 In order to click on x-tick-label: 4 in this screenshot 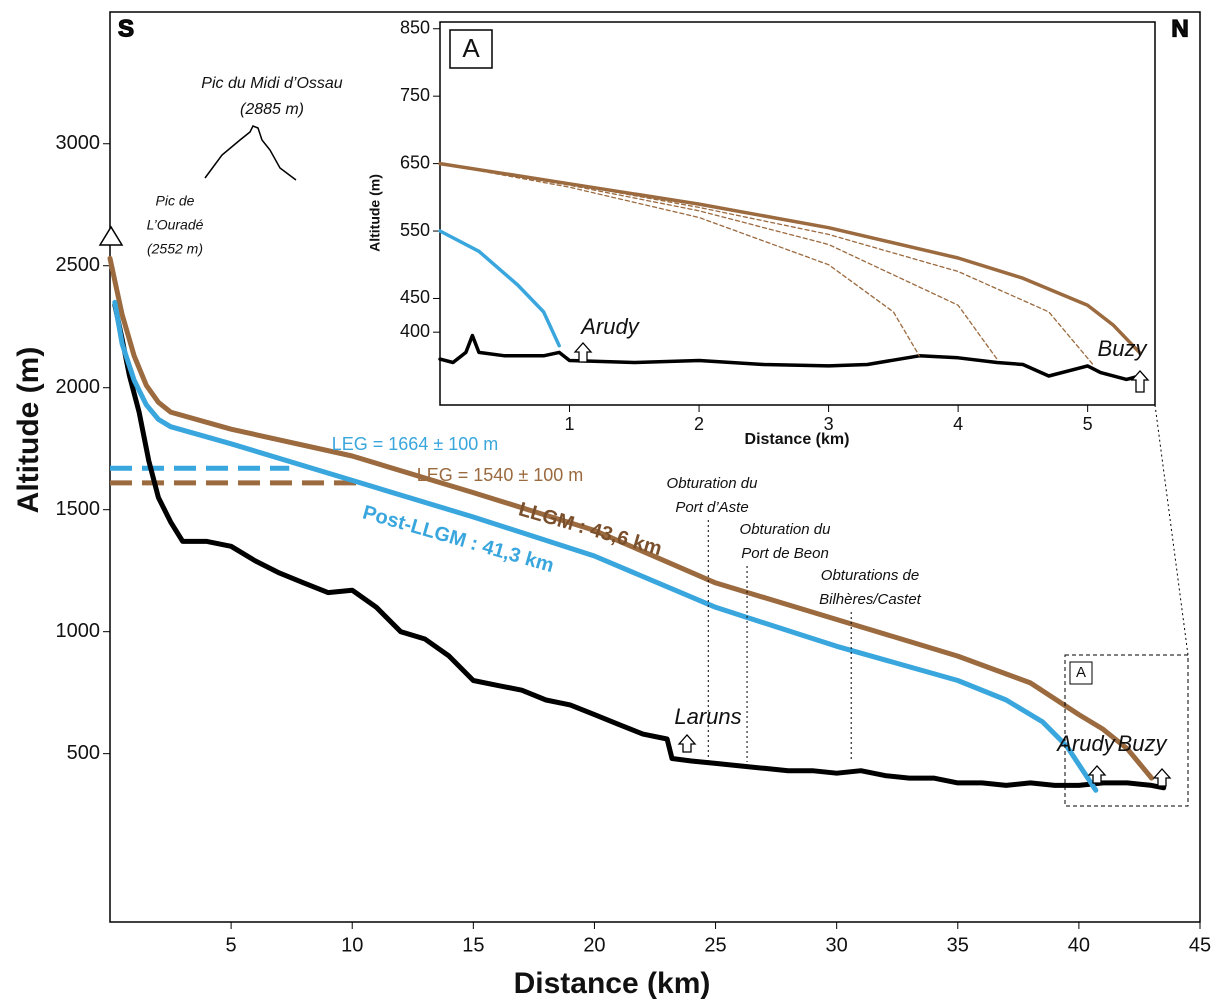, I will do `click(958, 424)`.